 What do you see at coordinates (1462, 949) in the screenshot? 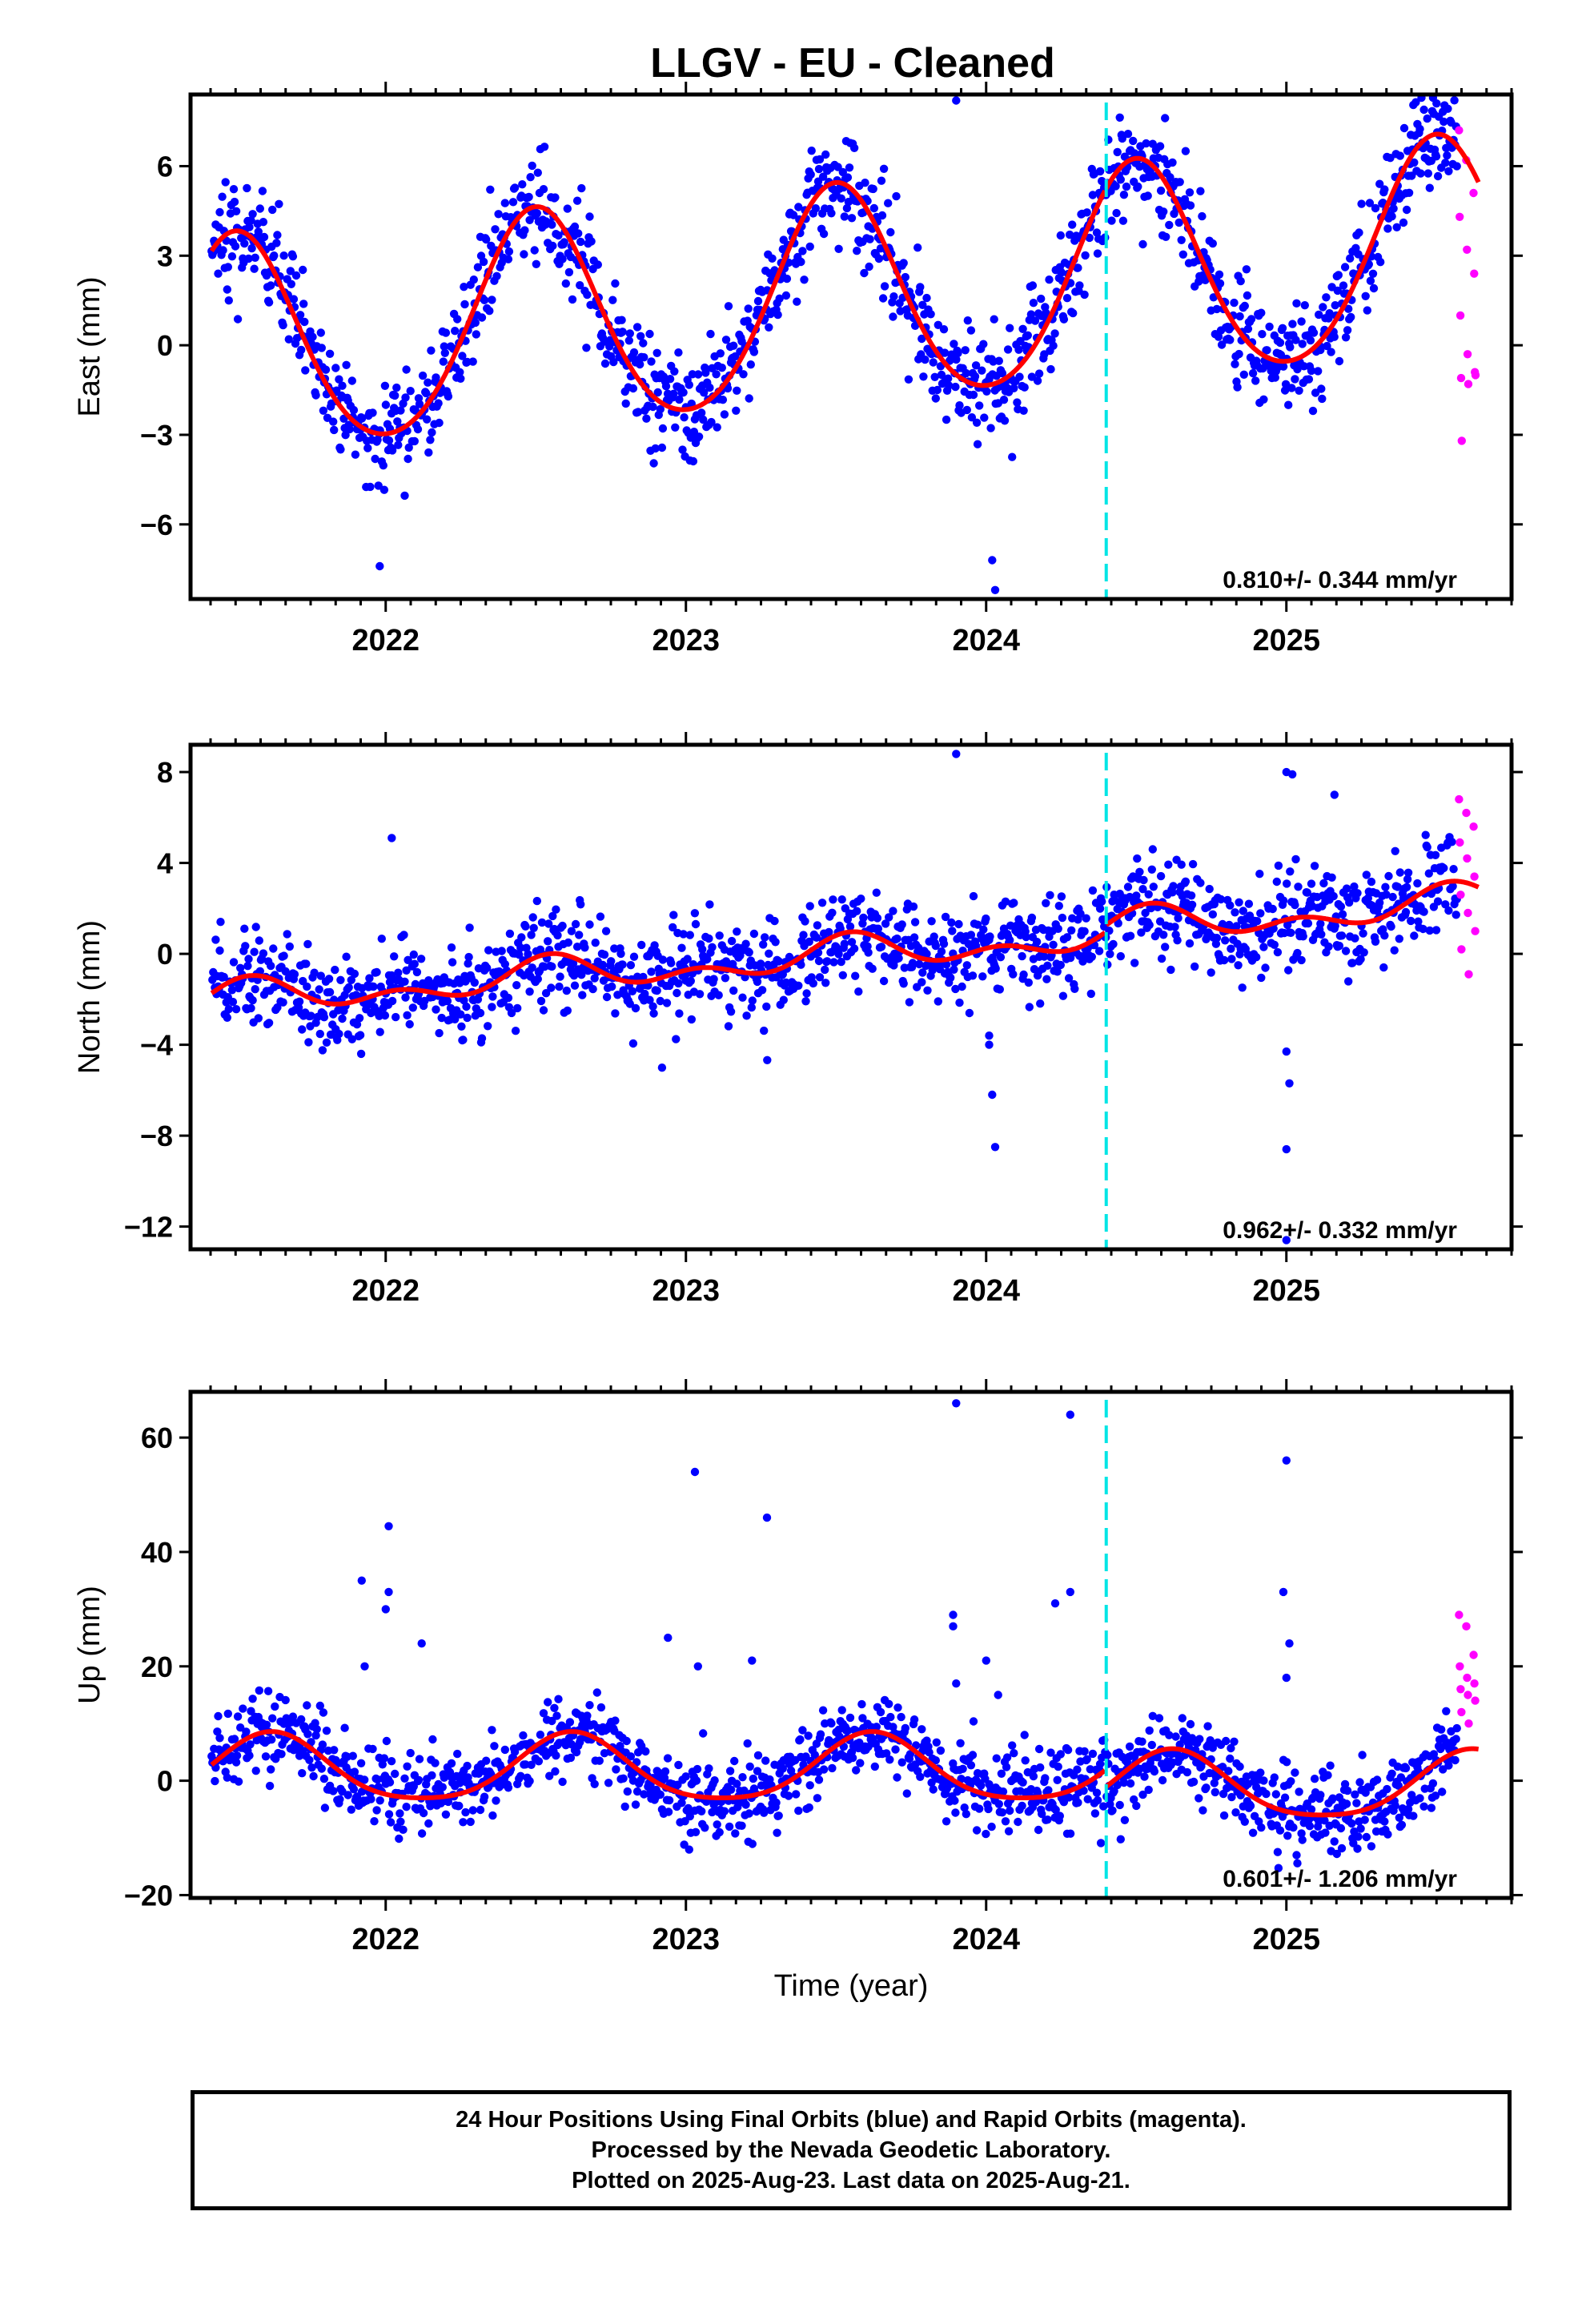
I see `rapid-orbit-point` at bounding box center [1462, 949].